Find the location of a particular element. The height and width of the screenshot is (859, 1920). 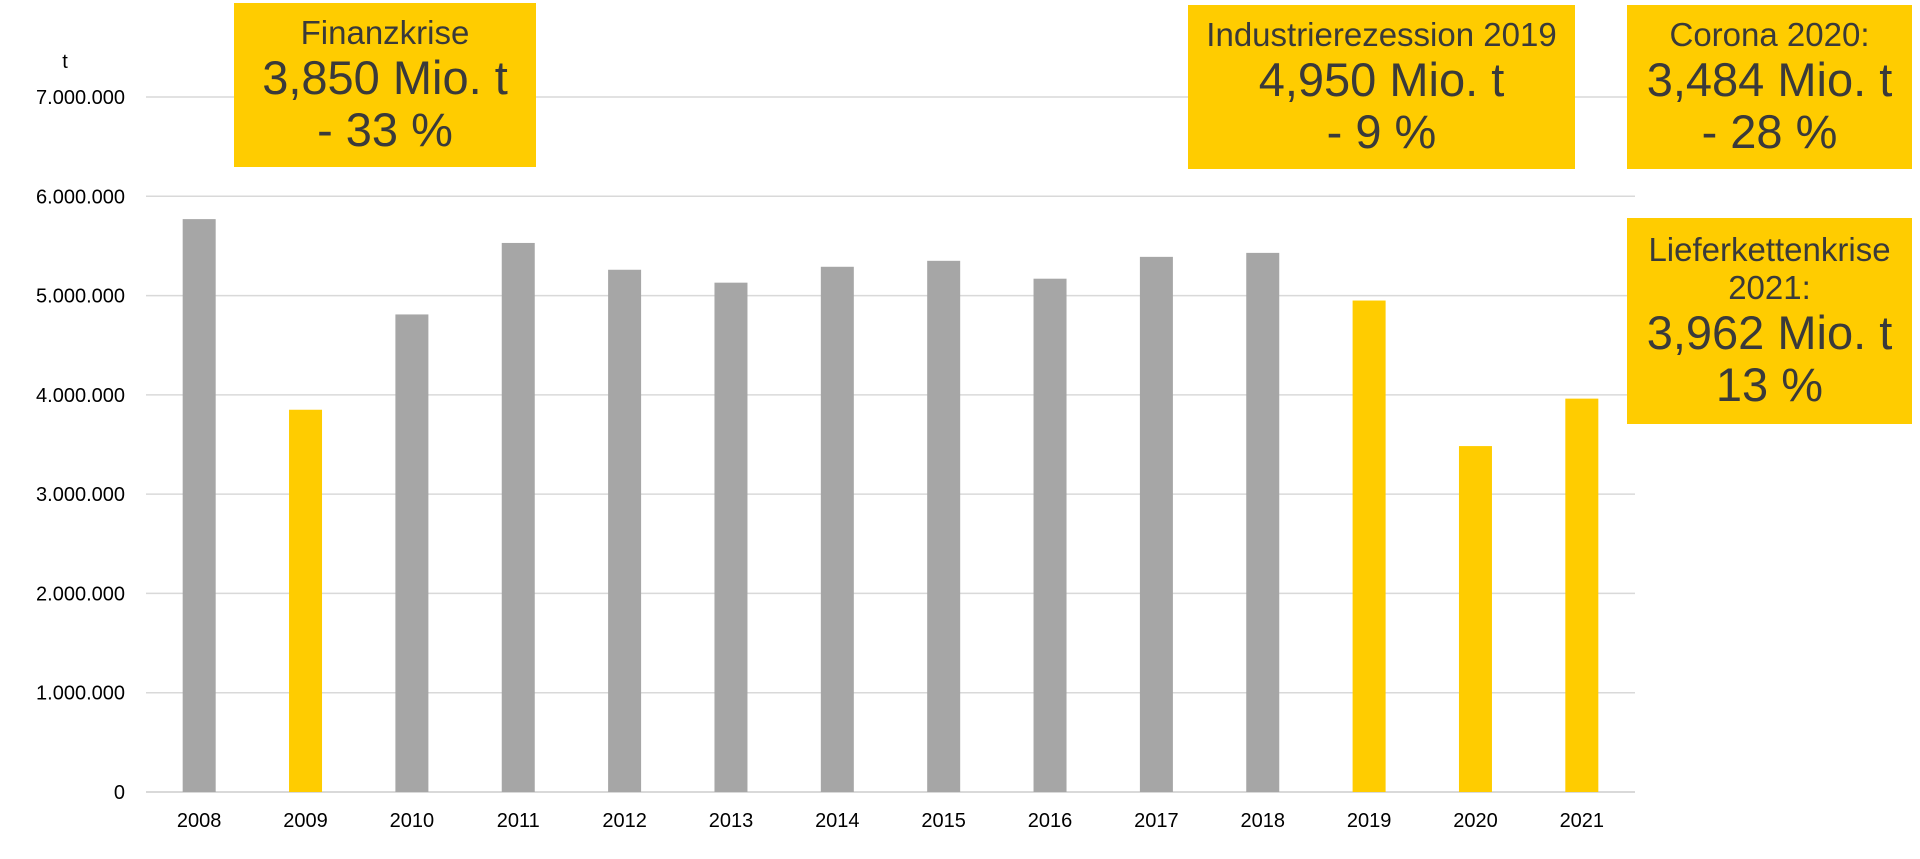

y-tick-label: 1.000.000 is located at coordinates (80, 694).